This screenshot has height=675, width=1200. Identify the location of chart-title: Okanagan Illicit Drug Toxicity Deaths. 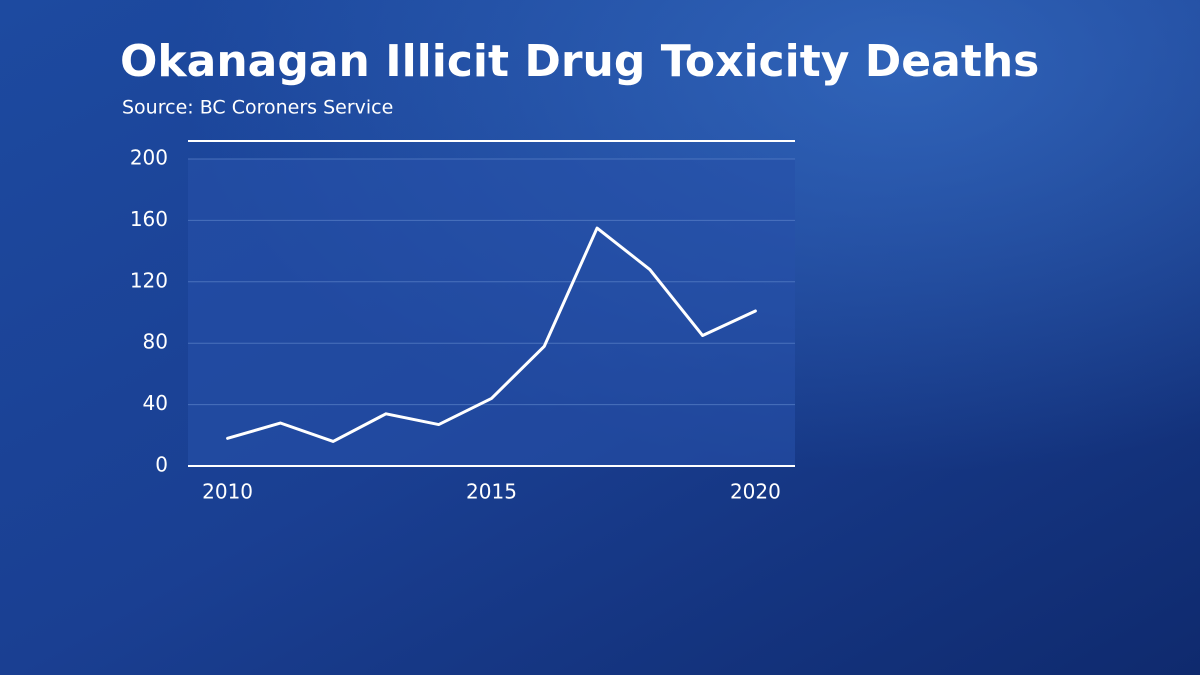
(579, 61).